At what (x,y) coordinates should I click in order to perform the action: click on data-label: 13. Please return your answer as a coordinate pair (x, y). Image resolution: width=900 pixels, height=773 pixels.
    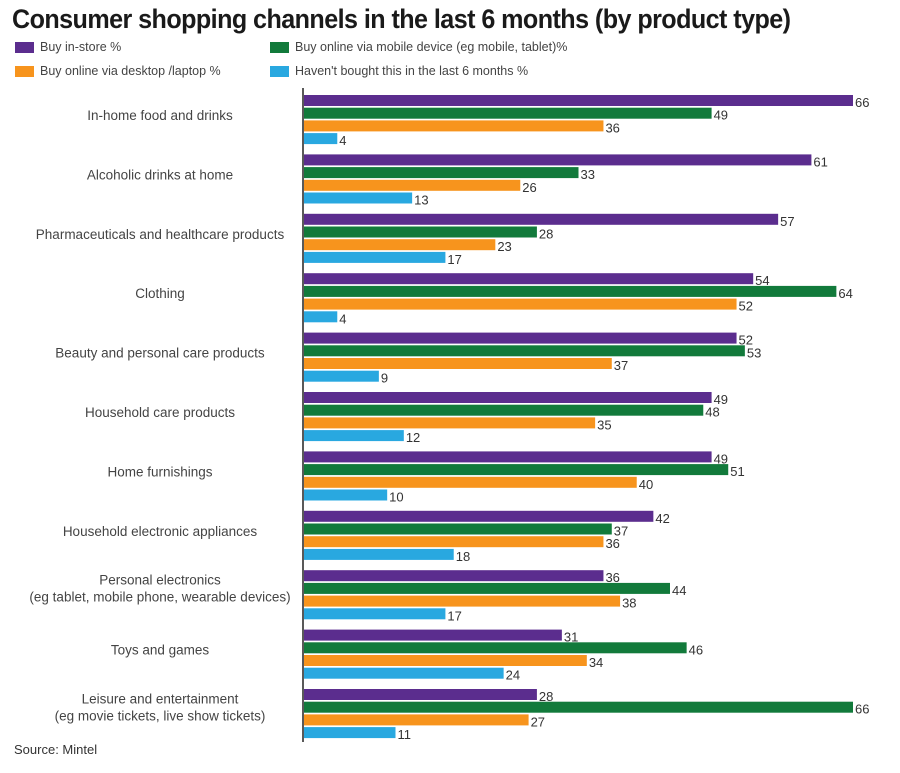
    Looking at the image, I should click on (421, 200).